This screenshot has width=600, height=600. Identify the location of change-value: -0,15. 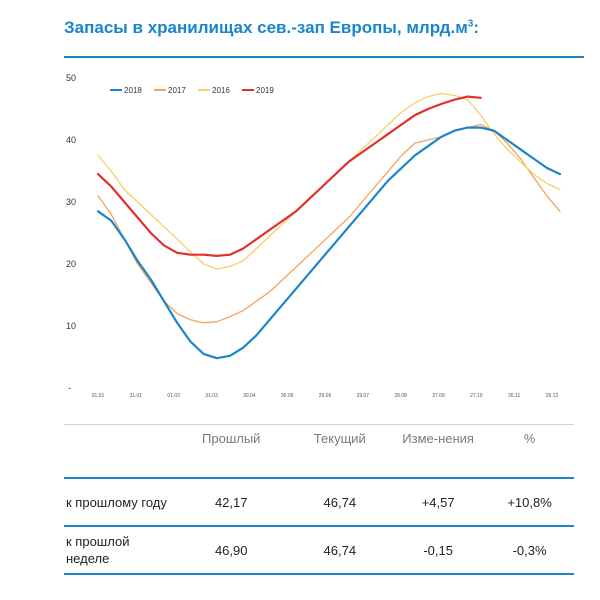
(438, 550).